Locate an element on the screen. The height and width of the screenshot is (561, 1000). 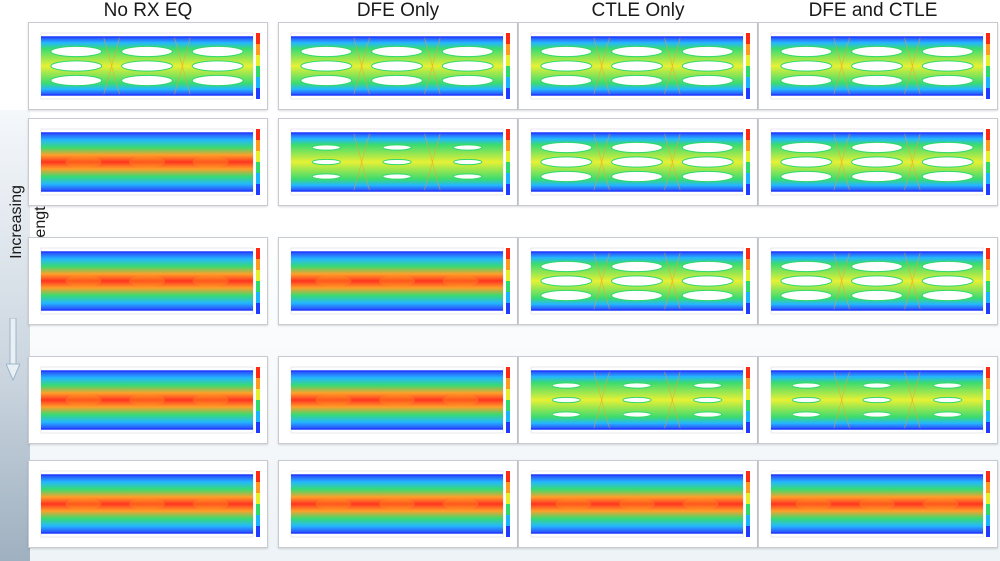
eye-diagram-panel-r3-no-rx-eq is located at coordinates (148, 281).